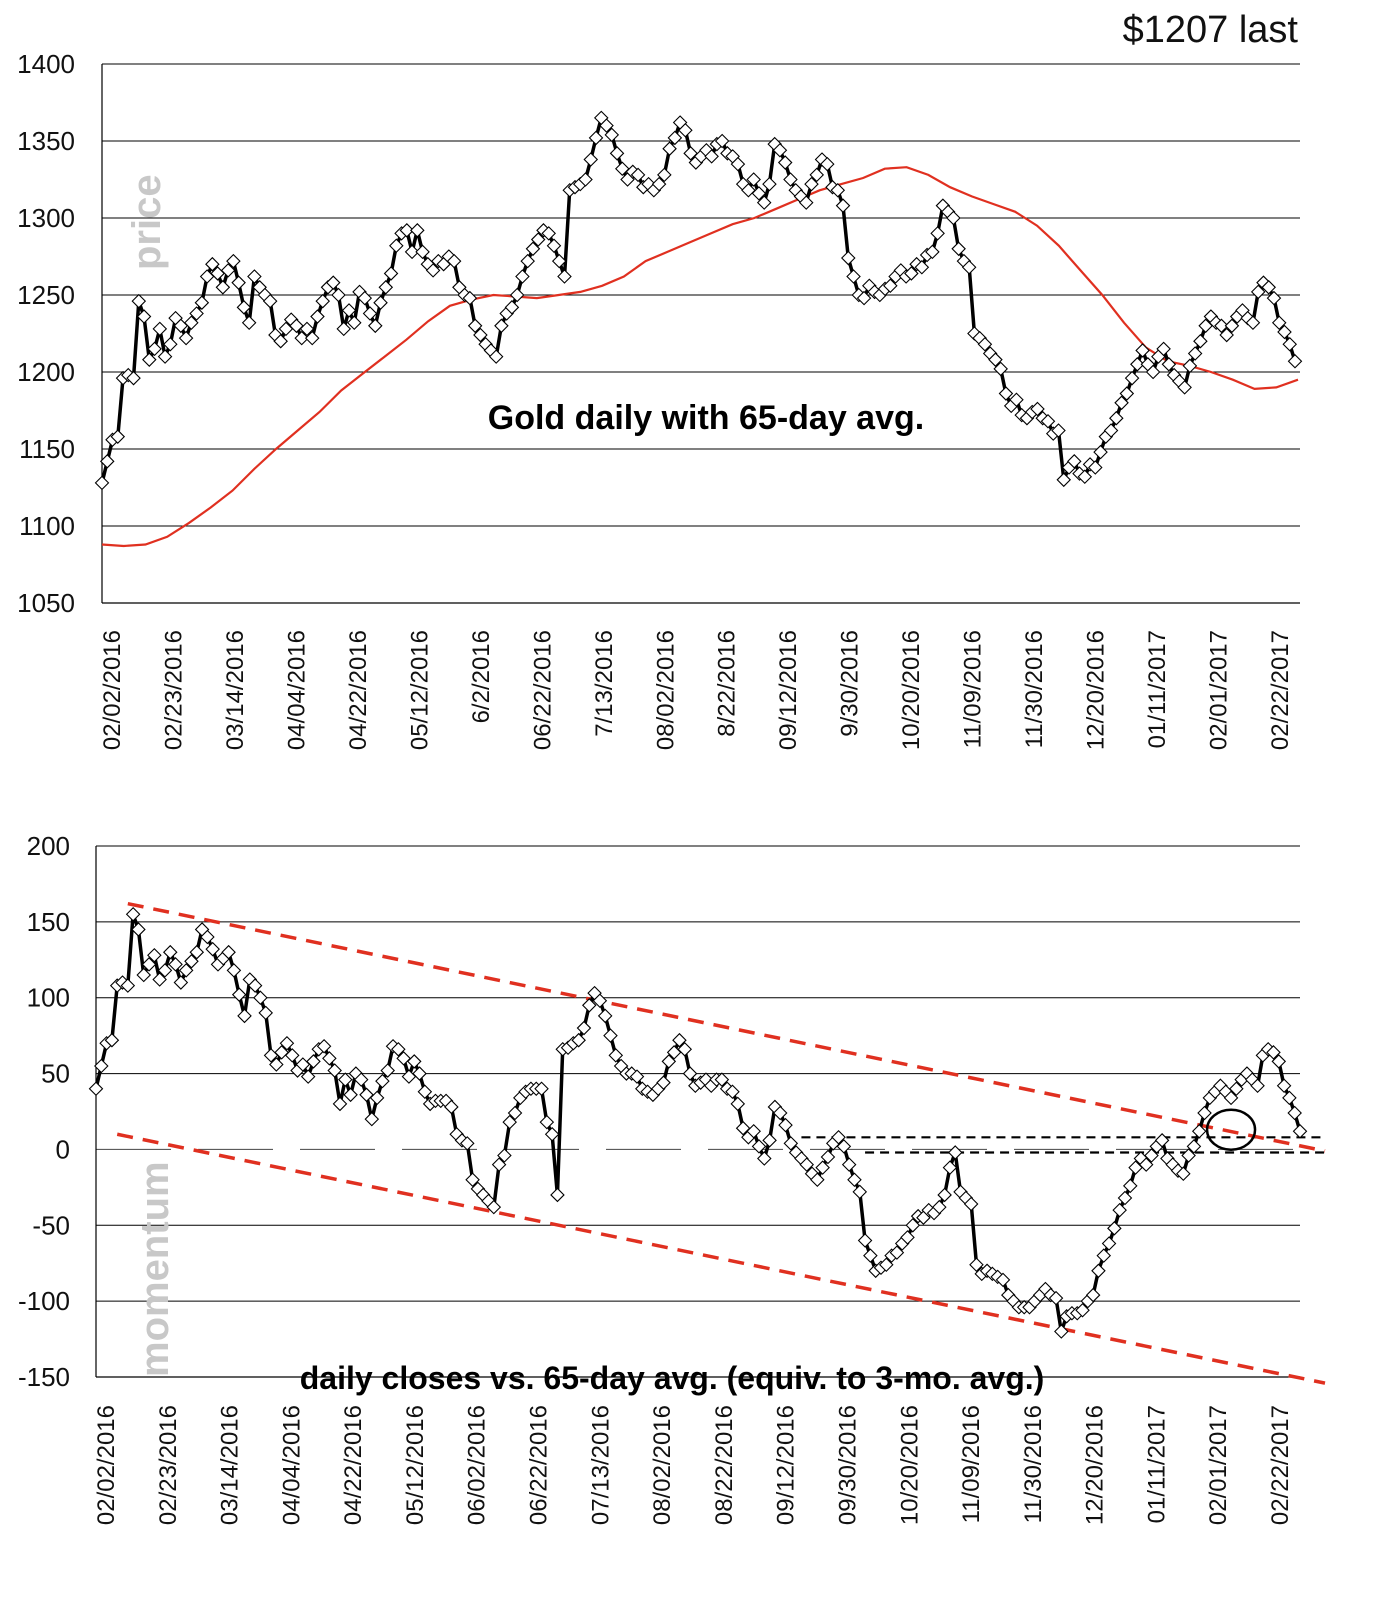 The image size is (1374, 1618). Describe the element at coordinates (358, 690) in the screenshot. I see `x-tick-label: 04/22/2016` at that location.